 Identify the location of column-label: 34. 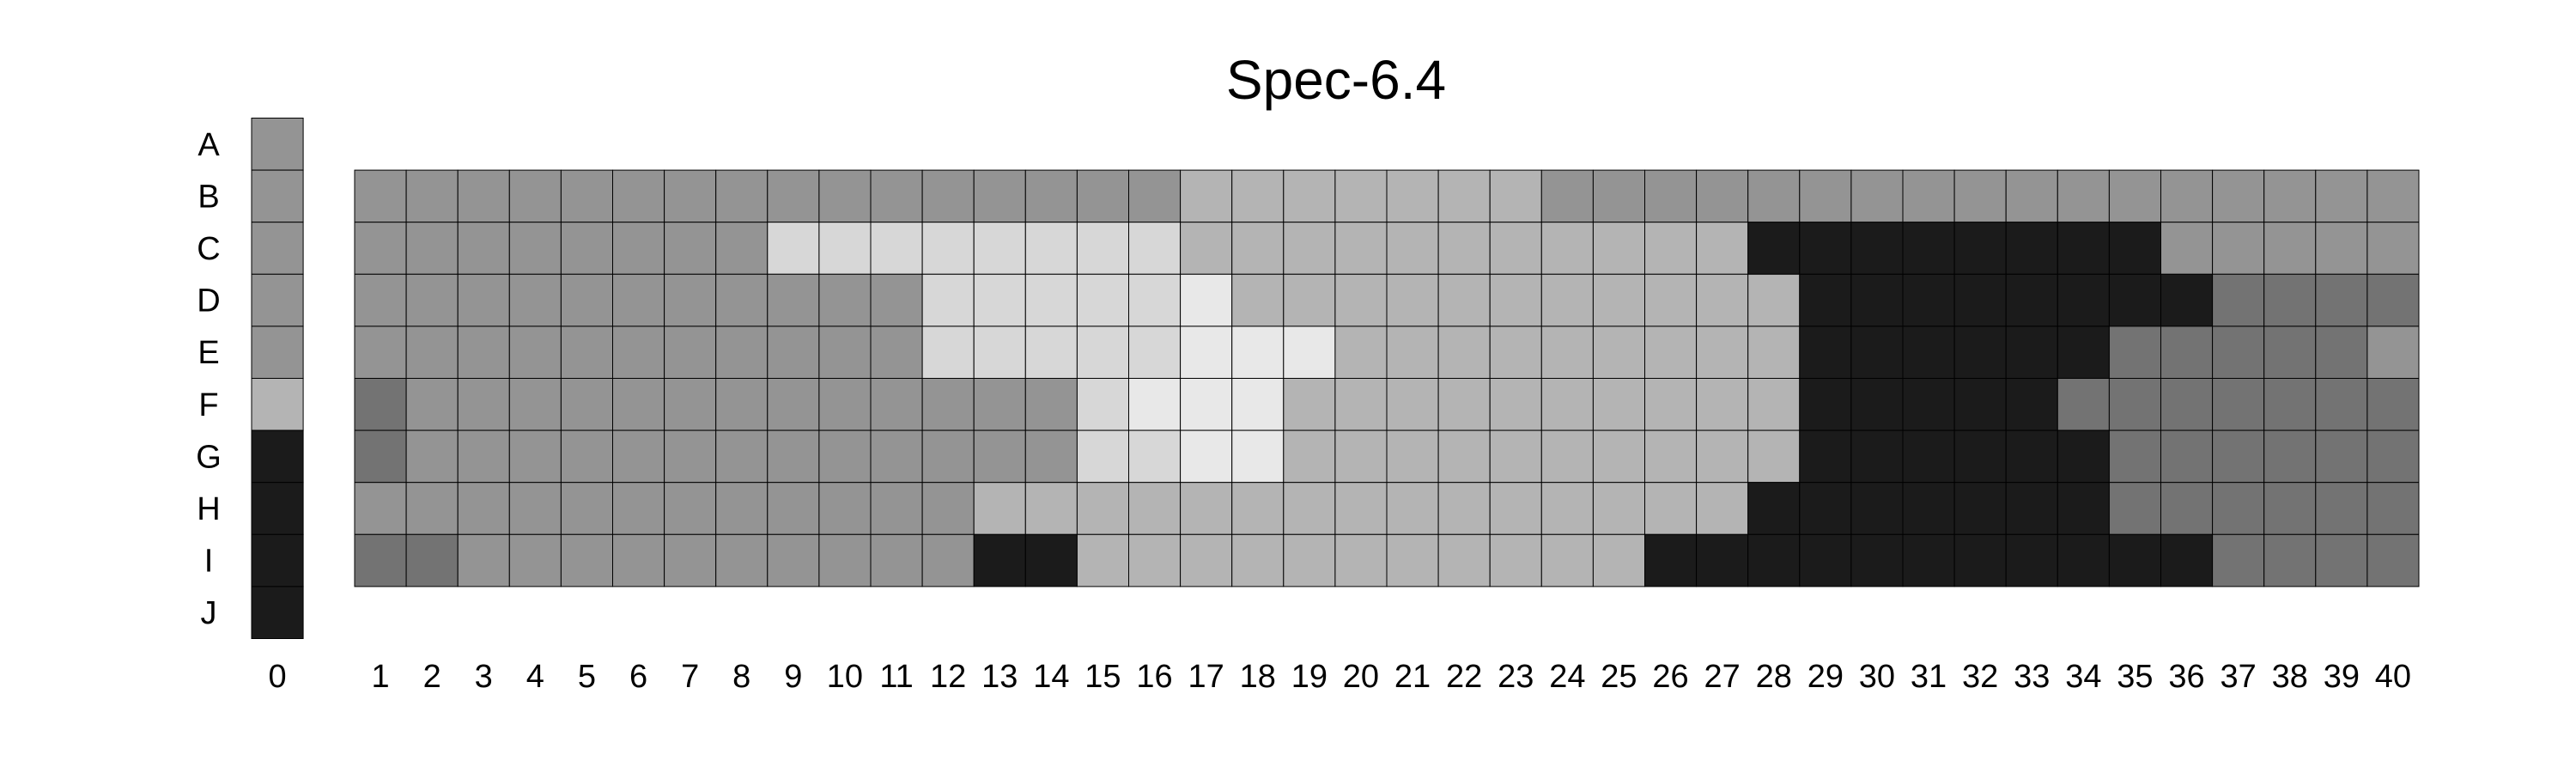
(2083, 677).